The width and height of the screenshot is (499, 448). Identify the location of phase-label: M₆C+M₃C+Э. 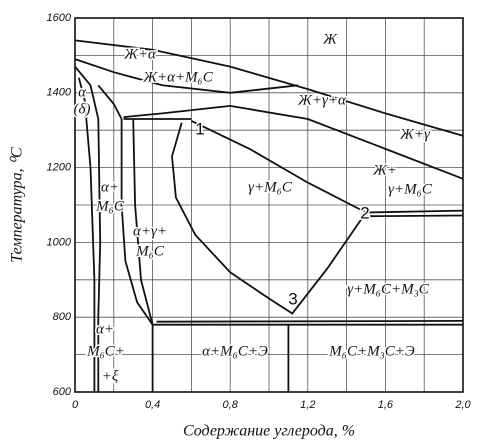
(371, 351).